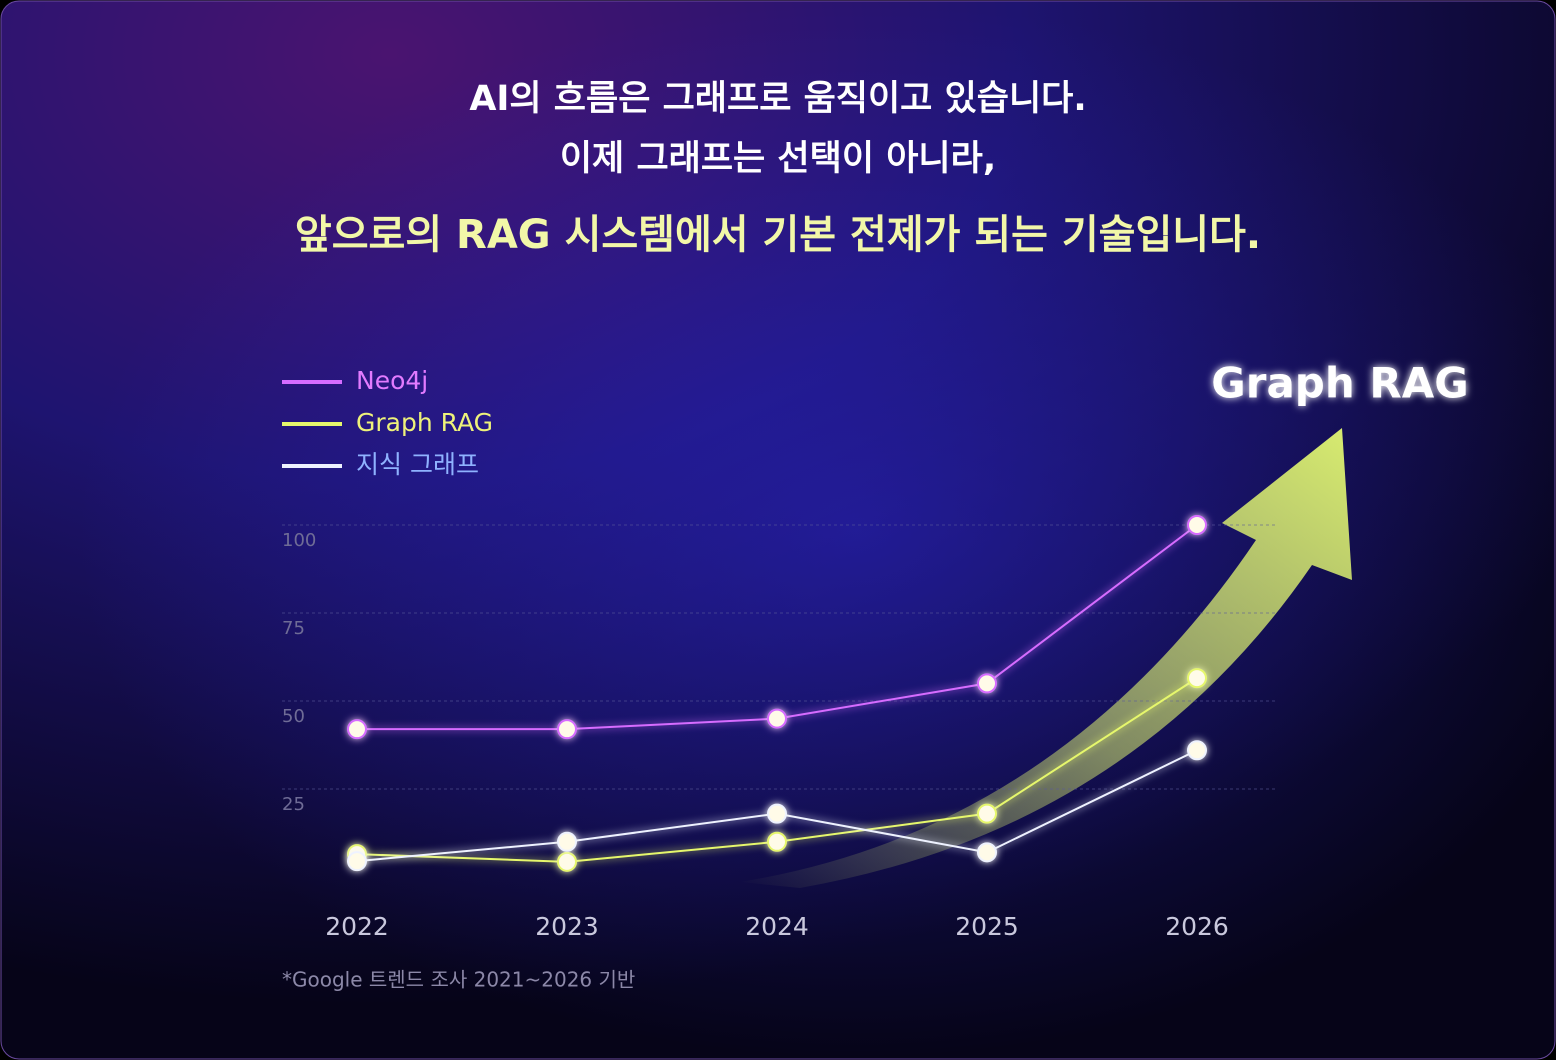  What do you see at coordinates (293, 804) in the screenshot?
I see `y-tick-label: 25` at bounding box center [293, 804].